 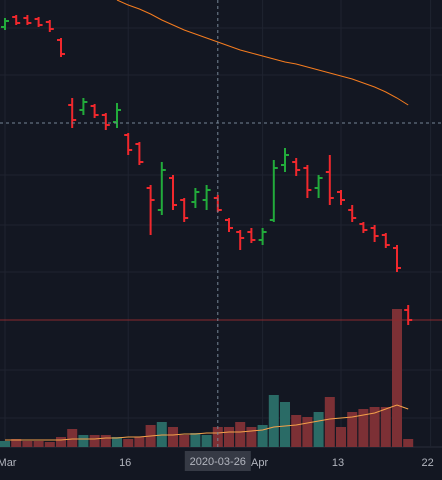 I want to click on x-tick-label: Mar, so click(x=8, y=463).